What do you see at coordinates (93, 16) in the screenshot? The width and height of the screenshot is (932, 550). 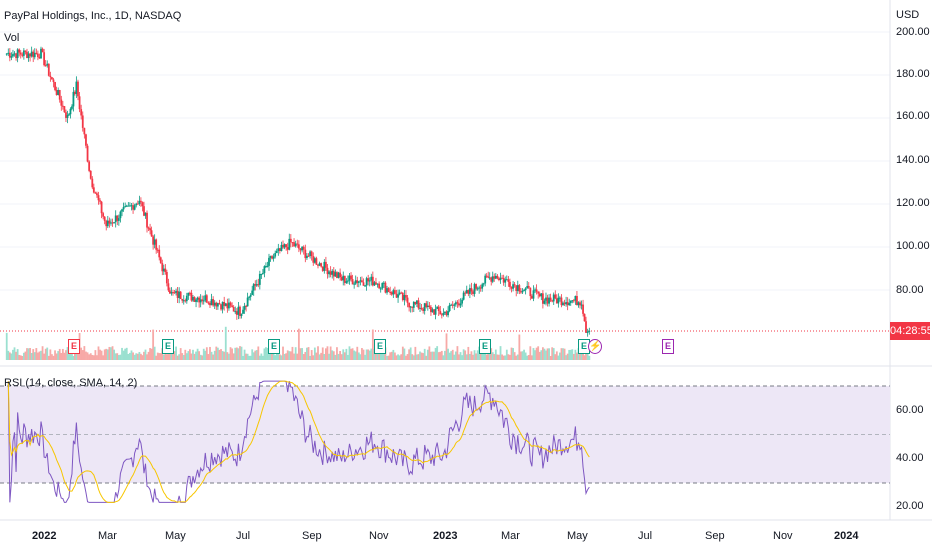 I see `symbol-title: PayPal Holdings, Inc., 1D, NASDAQ` at bounding box center [93, 16].